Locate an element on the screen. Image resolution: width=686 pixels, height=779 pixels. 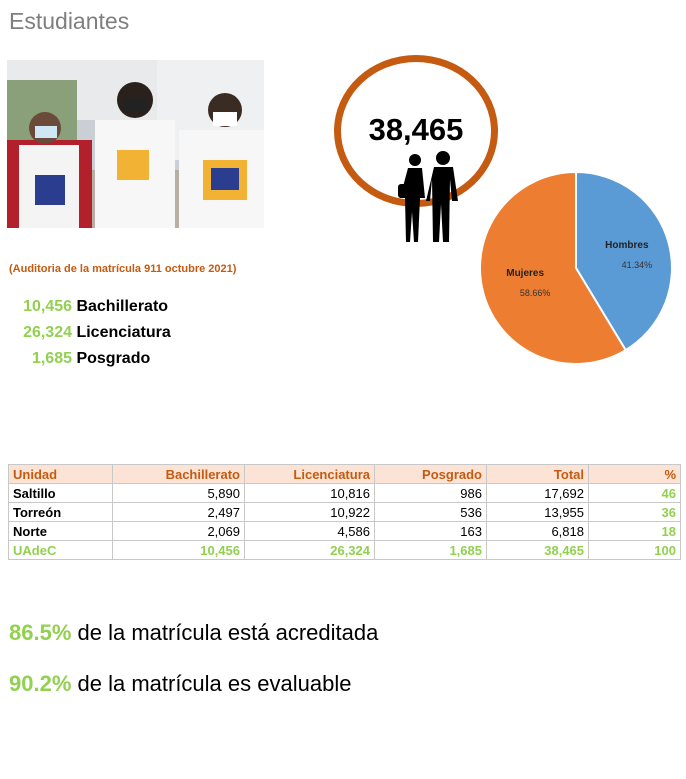
level-label: Posgrado is located at coordinates (113, 358).